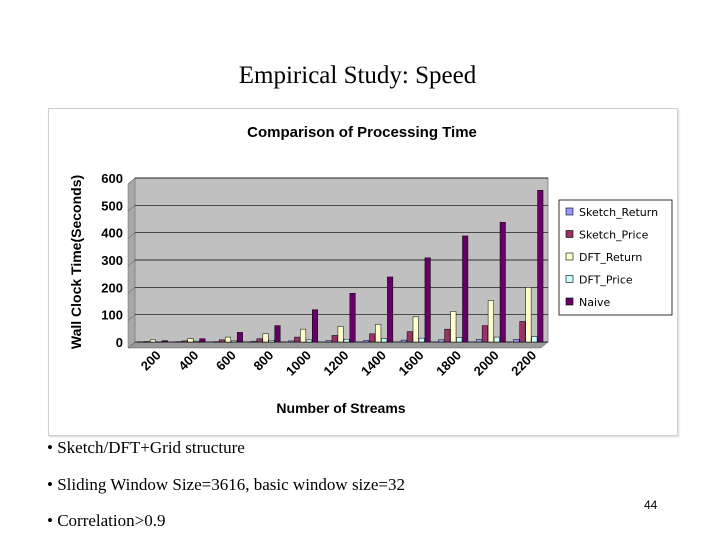 The image size is (720, 540). Describe the element at coordinates (448, 363) in the screenshot. I see `x-tick-label: 1800` at that location.